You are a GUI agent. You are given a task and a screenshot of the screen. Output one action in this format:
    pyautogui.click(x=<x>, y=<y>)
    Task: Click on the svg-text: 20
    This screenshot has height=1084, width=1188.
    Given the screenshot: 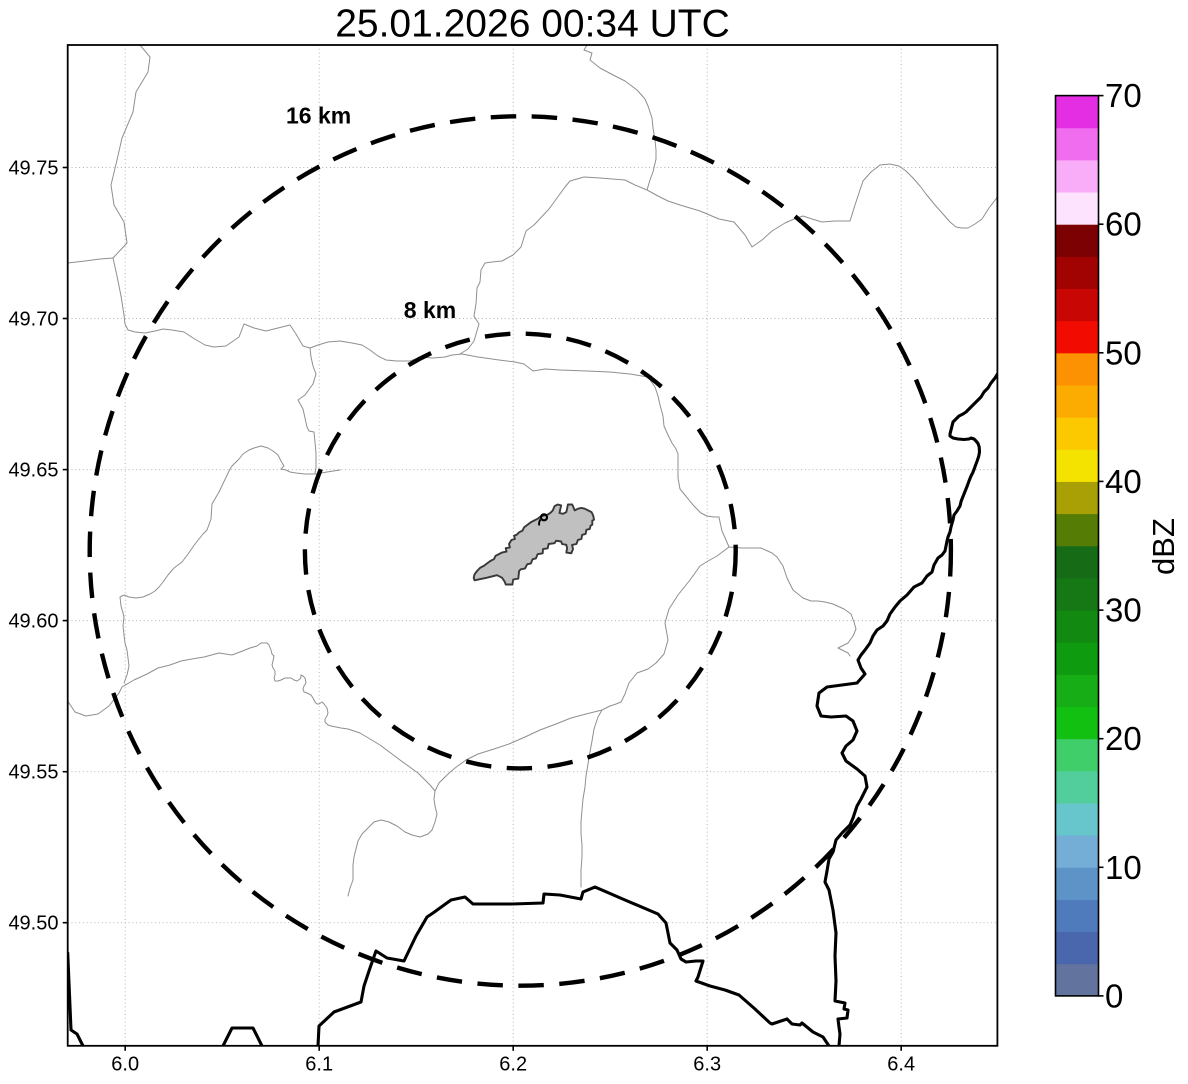 What is the action you would take?
    pyautogui.click(x=1123, y=738)
    